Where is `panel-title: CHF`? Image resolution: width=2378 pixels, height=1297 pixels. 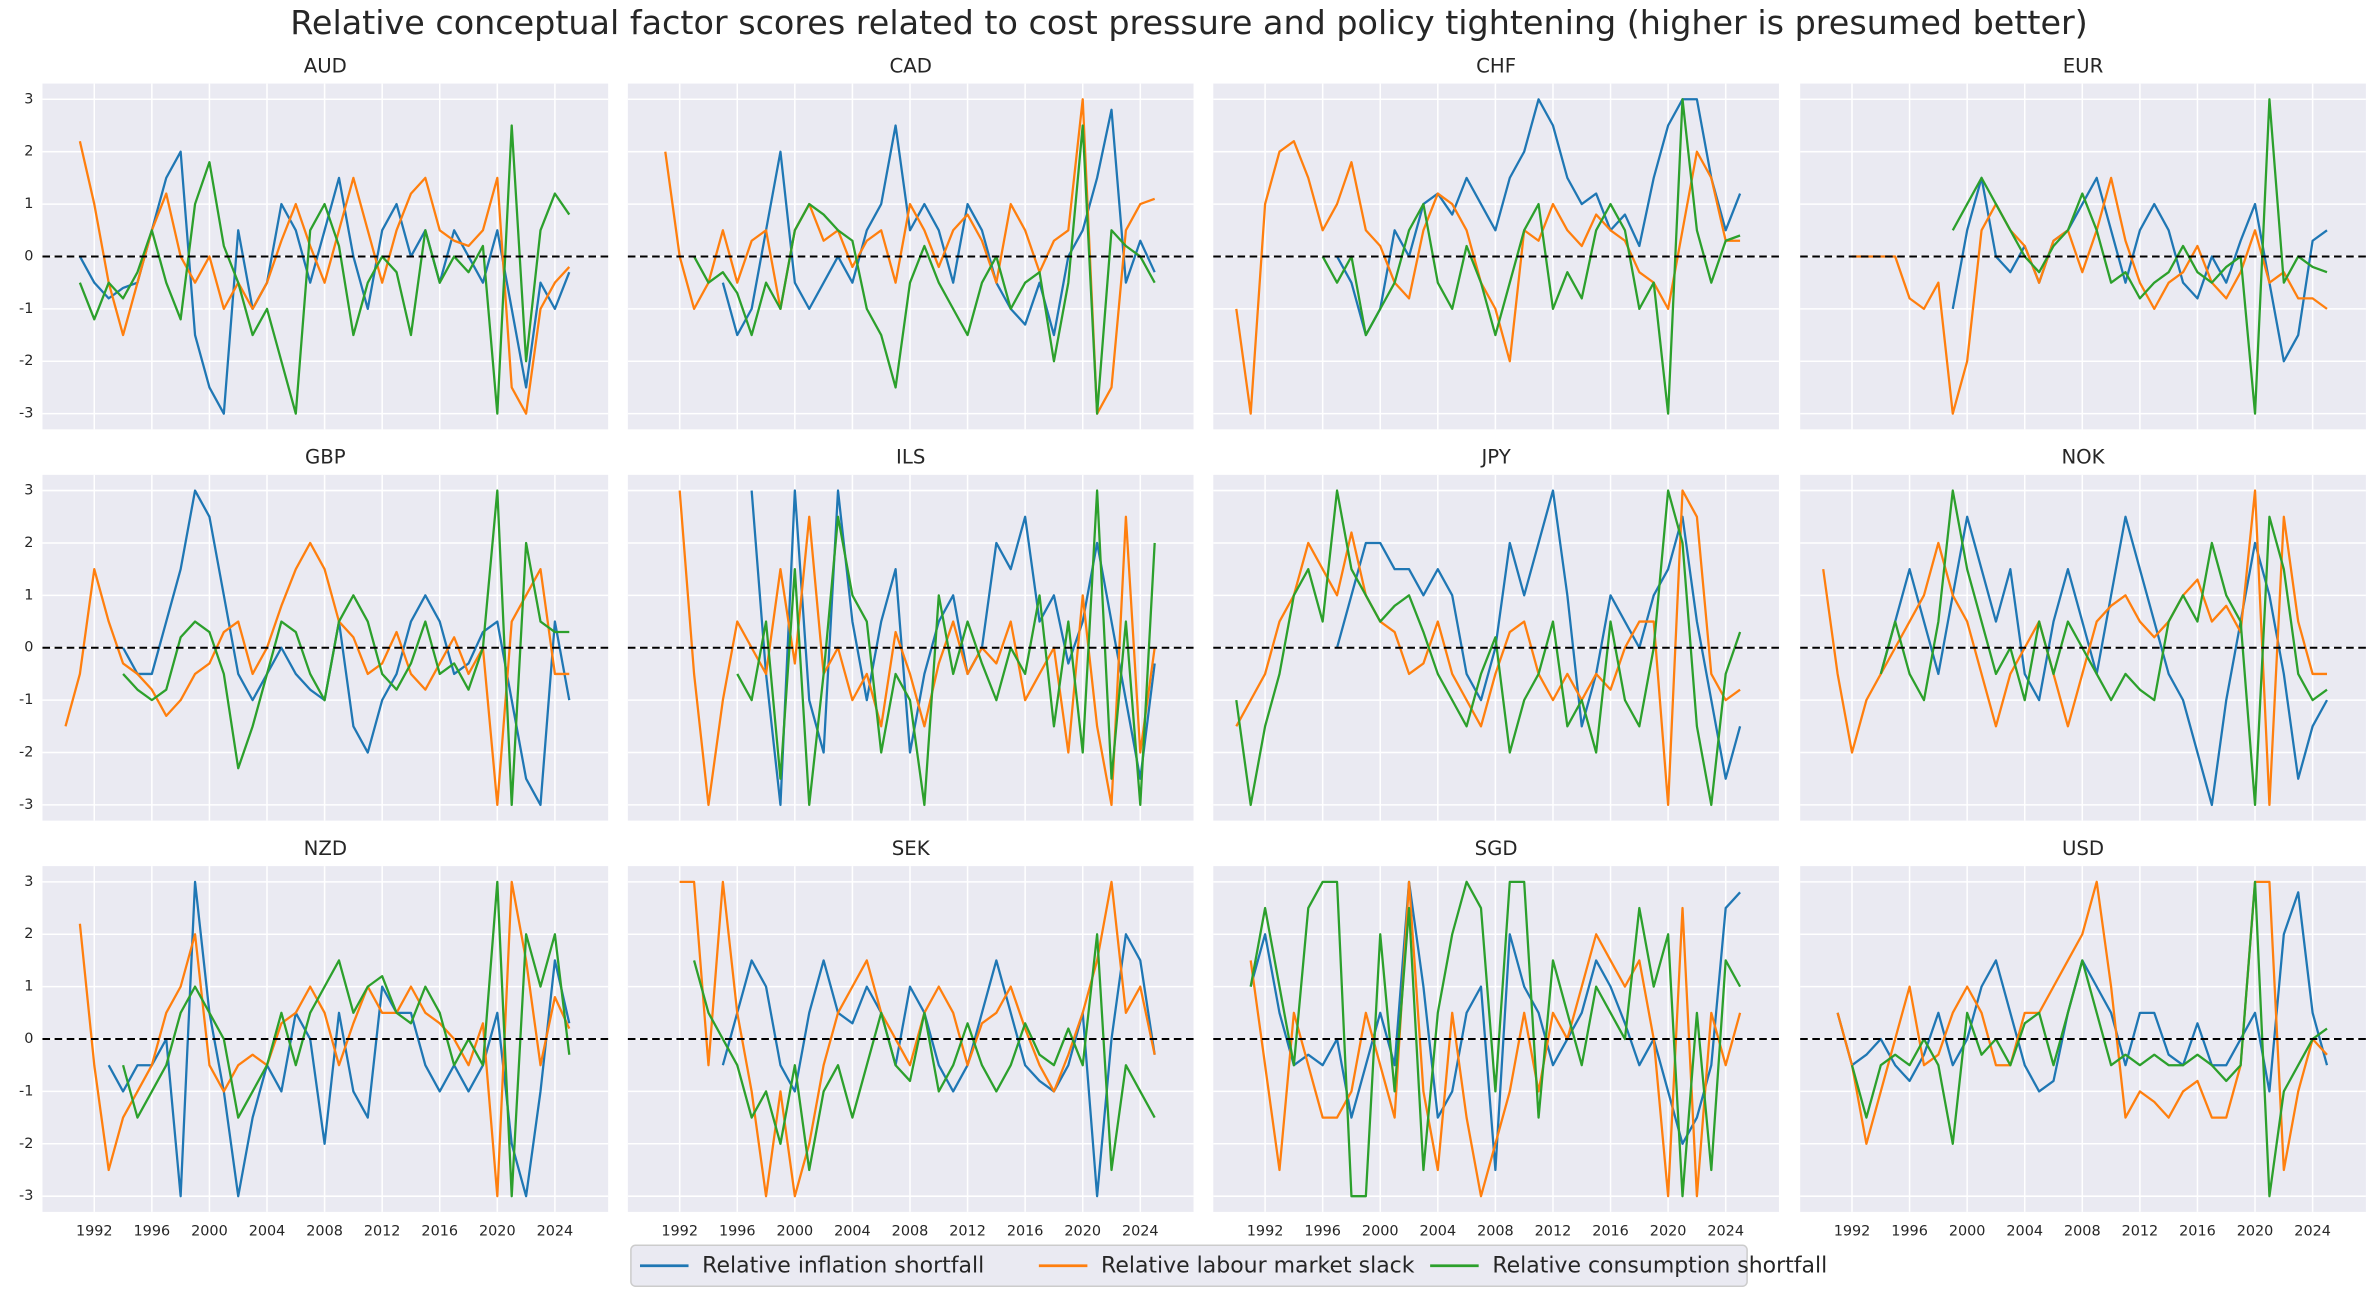 panel-title: CHF is located at coordinates (1496, 65).